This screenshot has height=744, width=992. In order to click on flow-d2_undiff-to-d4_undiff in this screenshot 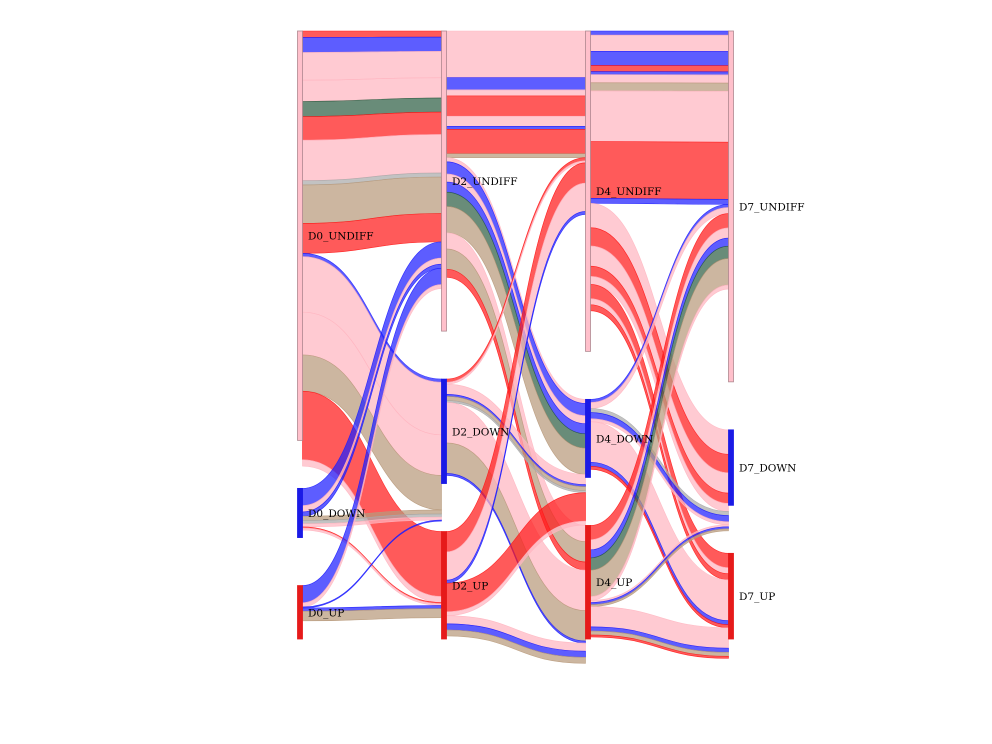, I will do `click(516, 94)`.